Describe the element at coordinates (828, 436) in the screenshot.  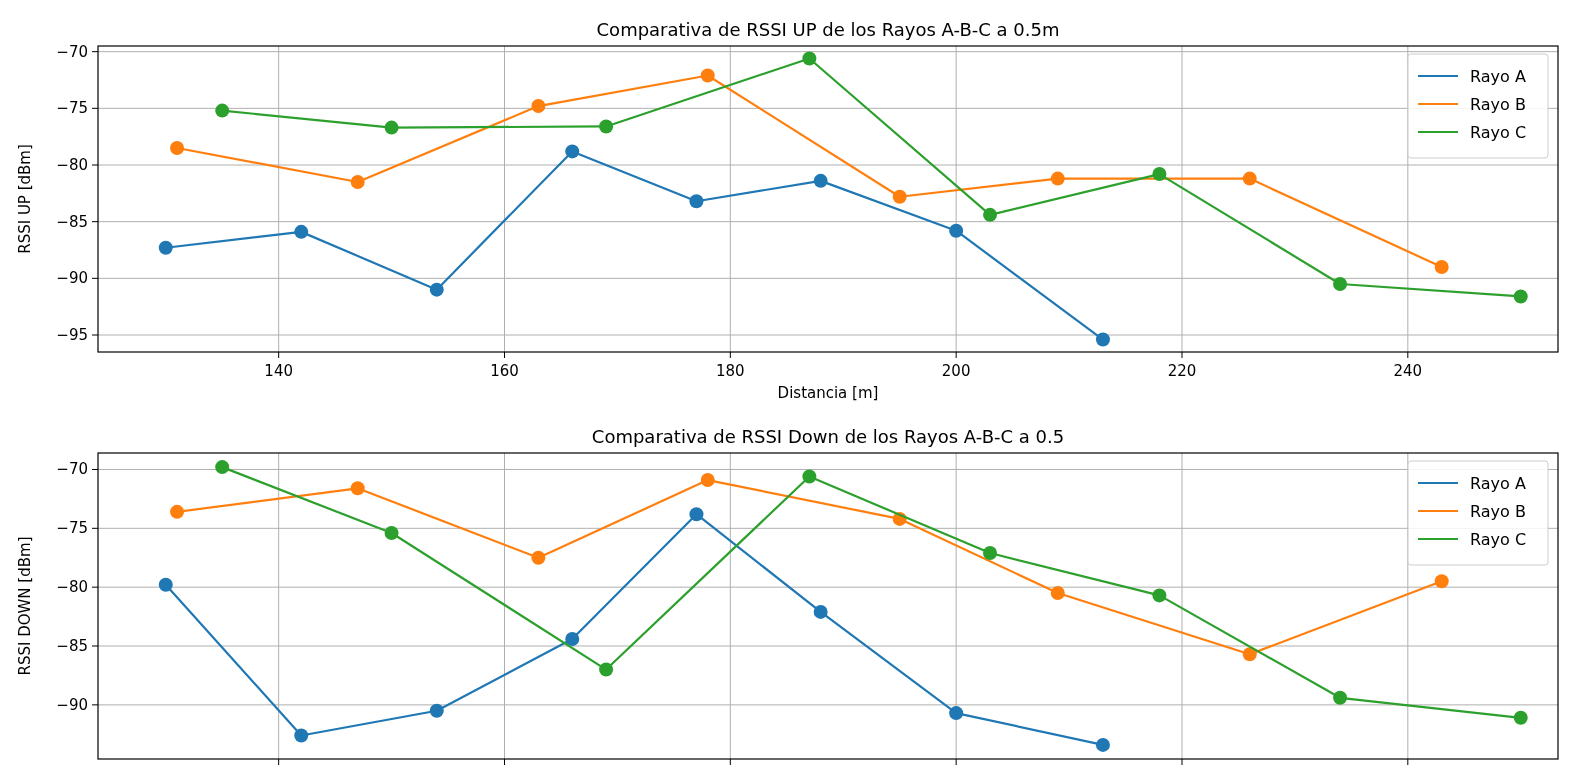
I see `chart-title: Comparativa de RSSI Down de los Rayos A-B-C a 0.5` at that location.